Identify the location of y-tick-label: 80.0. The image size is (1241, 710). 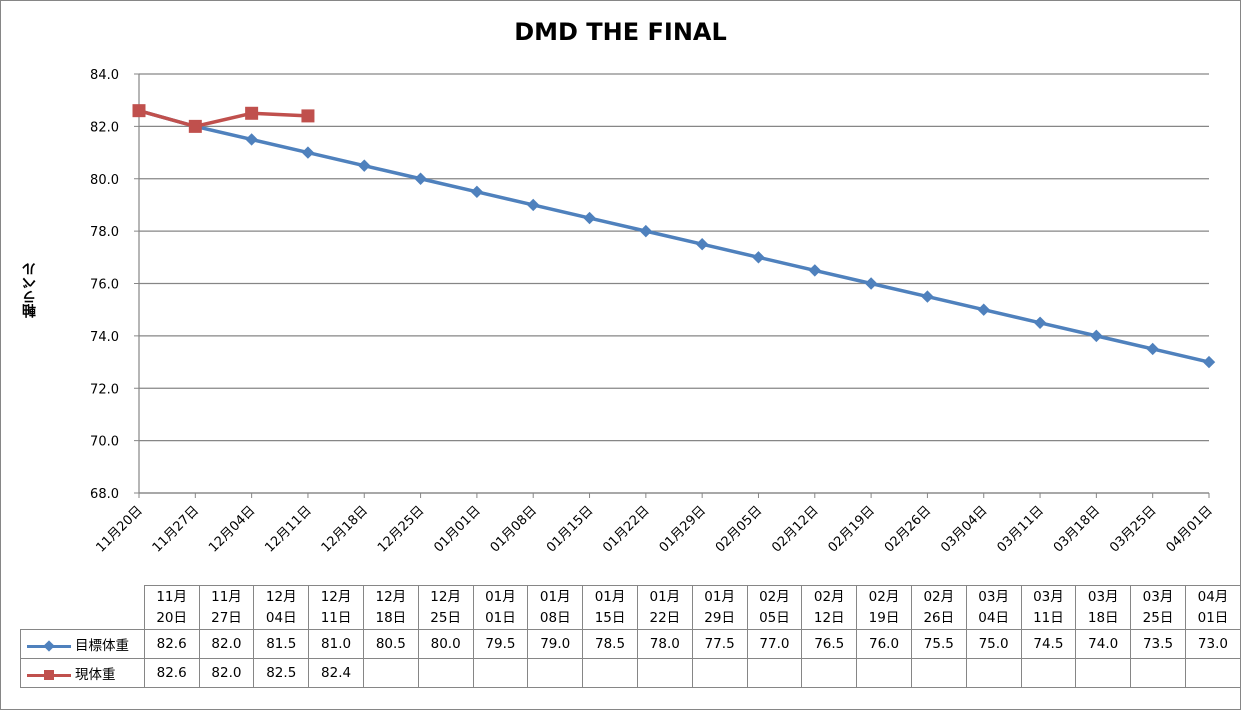
(104, 180).